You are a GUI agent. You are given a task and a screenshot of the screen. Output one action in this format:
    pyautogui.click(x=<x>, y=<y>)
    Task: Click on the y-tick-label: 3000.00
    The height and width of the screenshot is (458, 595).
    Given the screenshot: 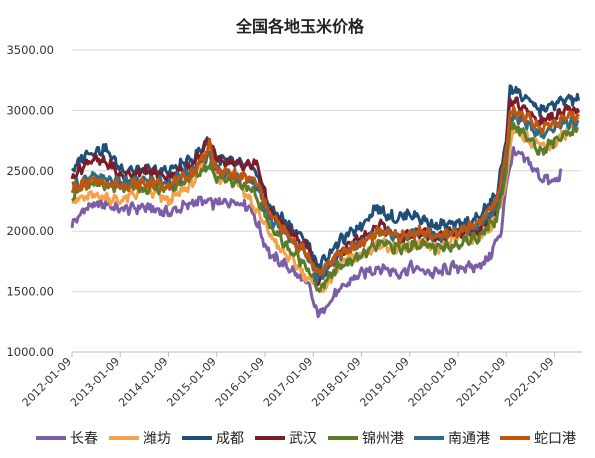 What is the action you would take?
    pyautogui.click(x=30, y=110)
    